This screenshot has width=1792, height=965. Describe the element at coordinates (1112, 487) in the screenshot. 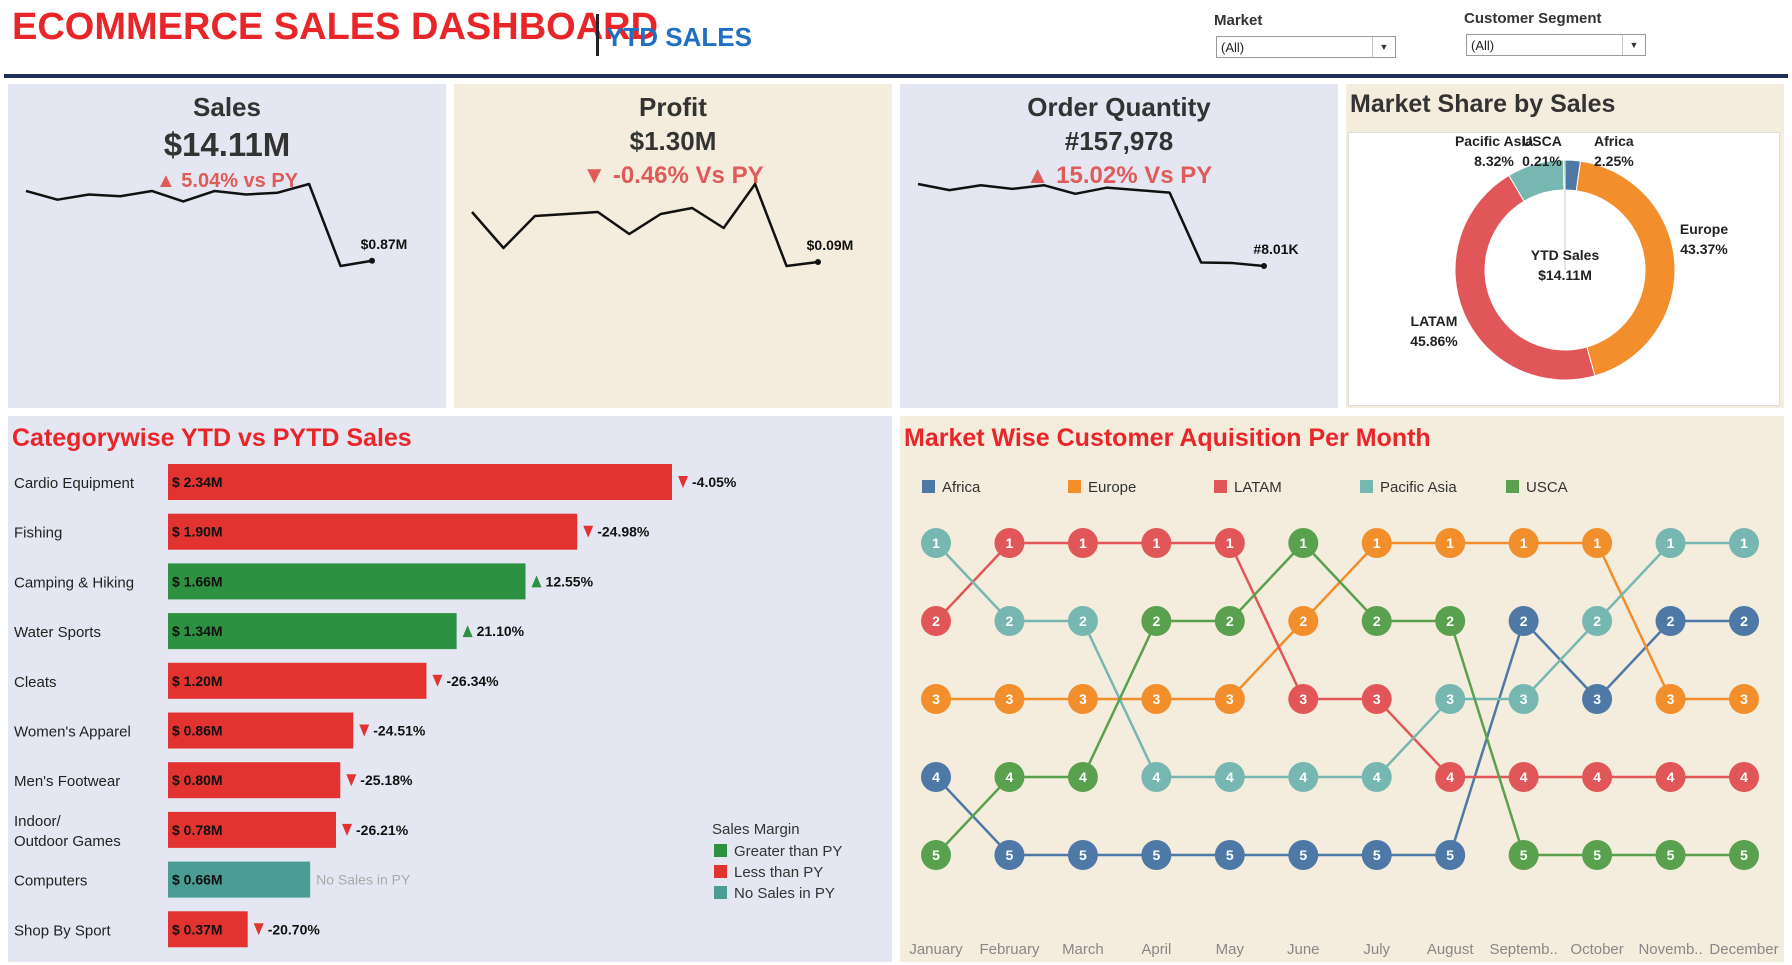

I see `legend-label: Europe` at that location.